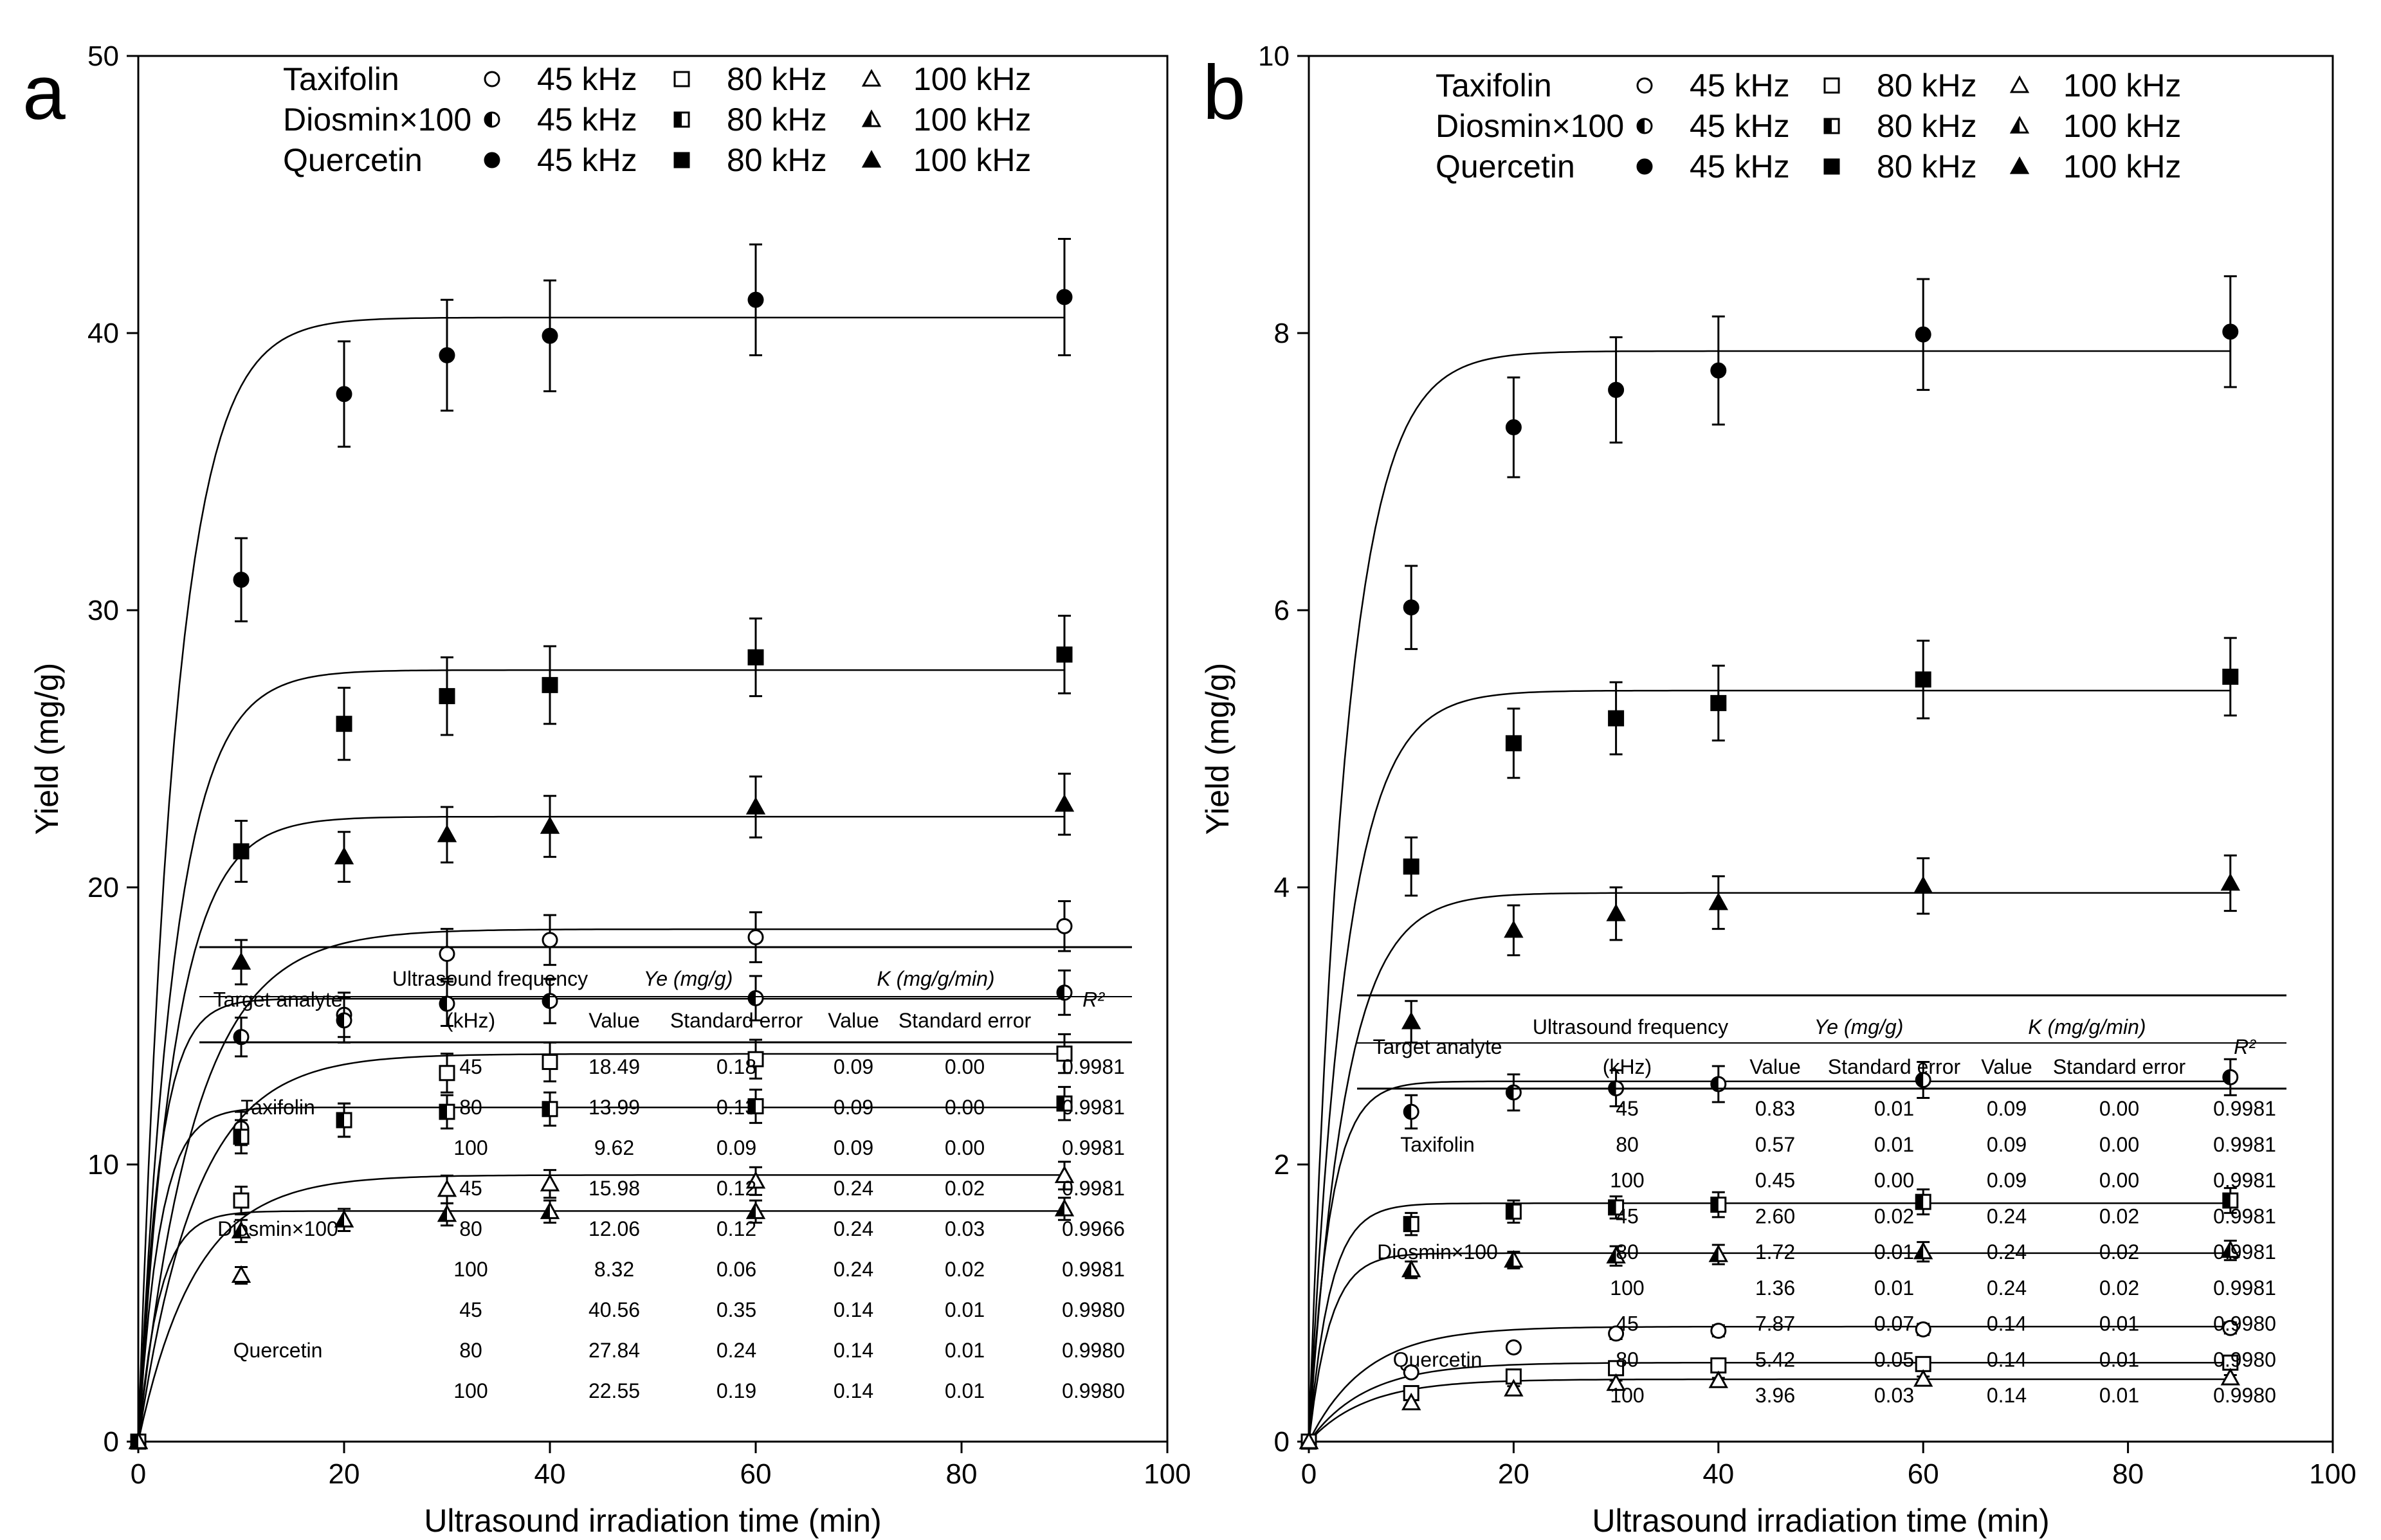  What do you see at coordinates (277, 999) in the screenshot?
I see `table-header-analyte: Target analyte` at bounding box center [277, 999].